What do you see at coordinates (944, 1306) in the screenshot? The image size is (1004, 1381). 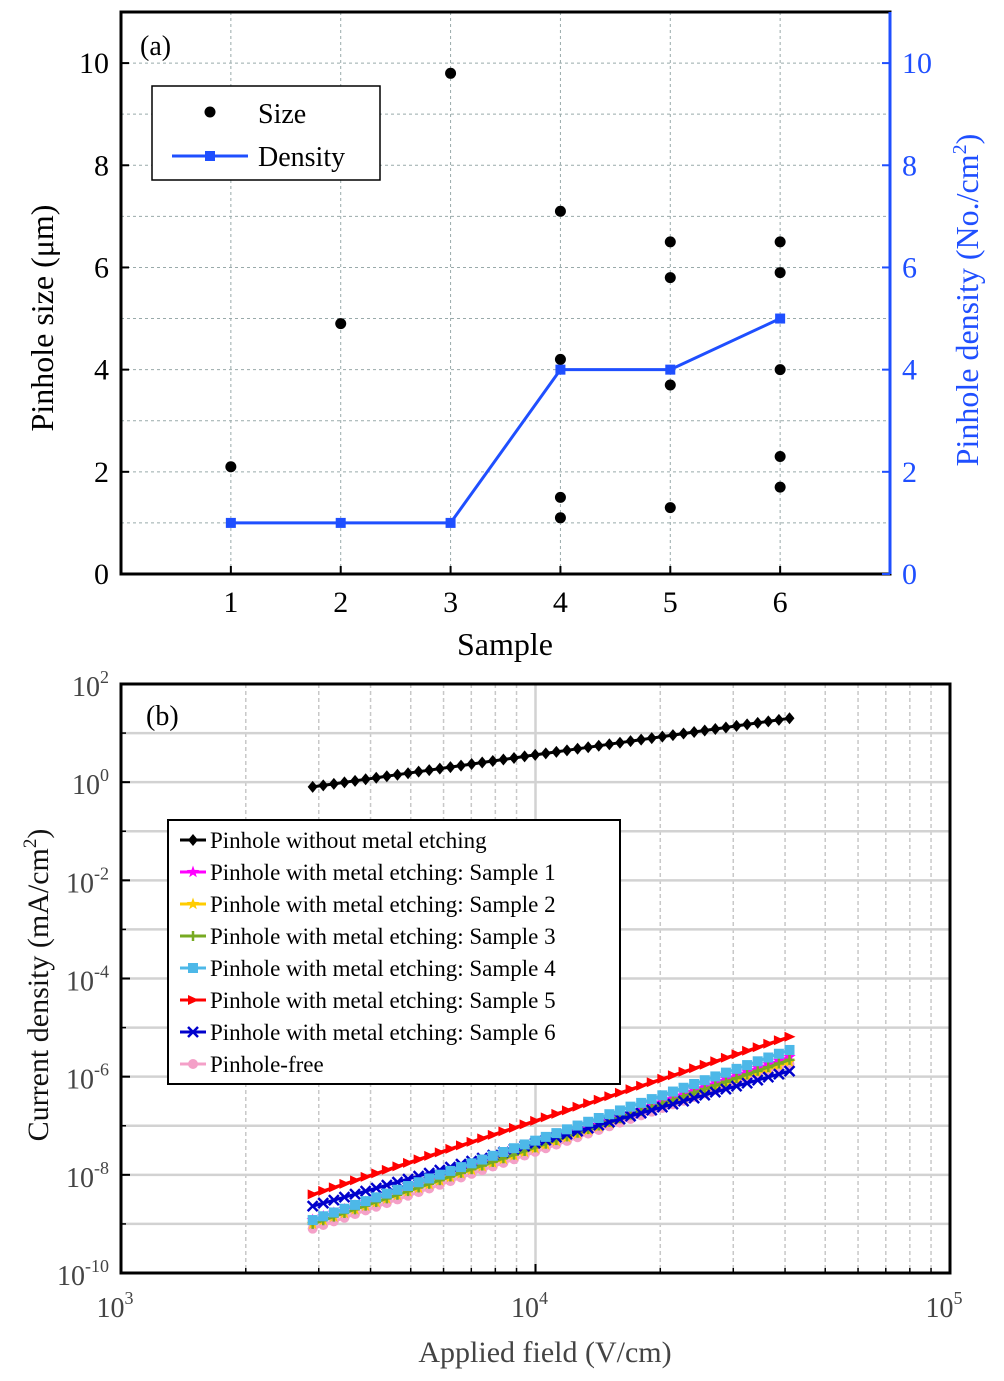 I see `x-tick-label-b: 10⁵` at bounding box center [944, 1306].